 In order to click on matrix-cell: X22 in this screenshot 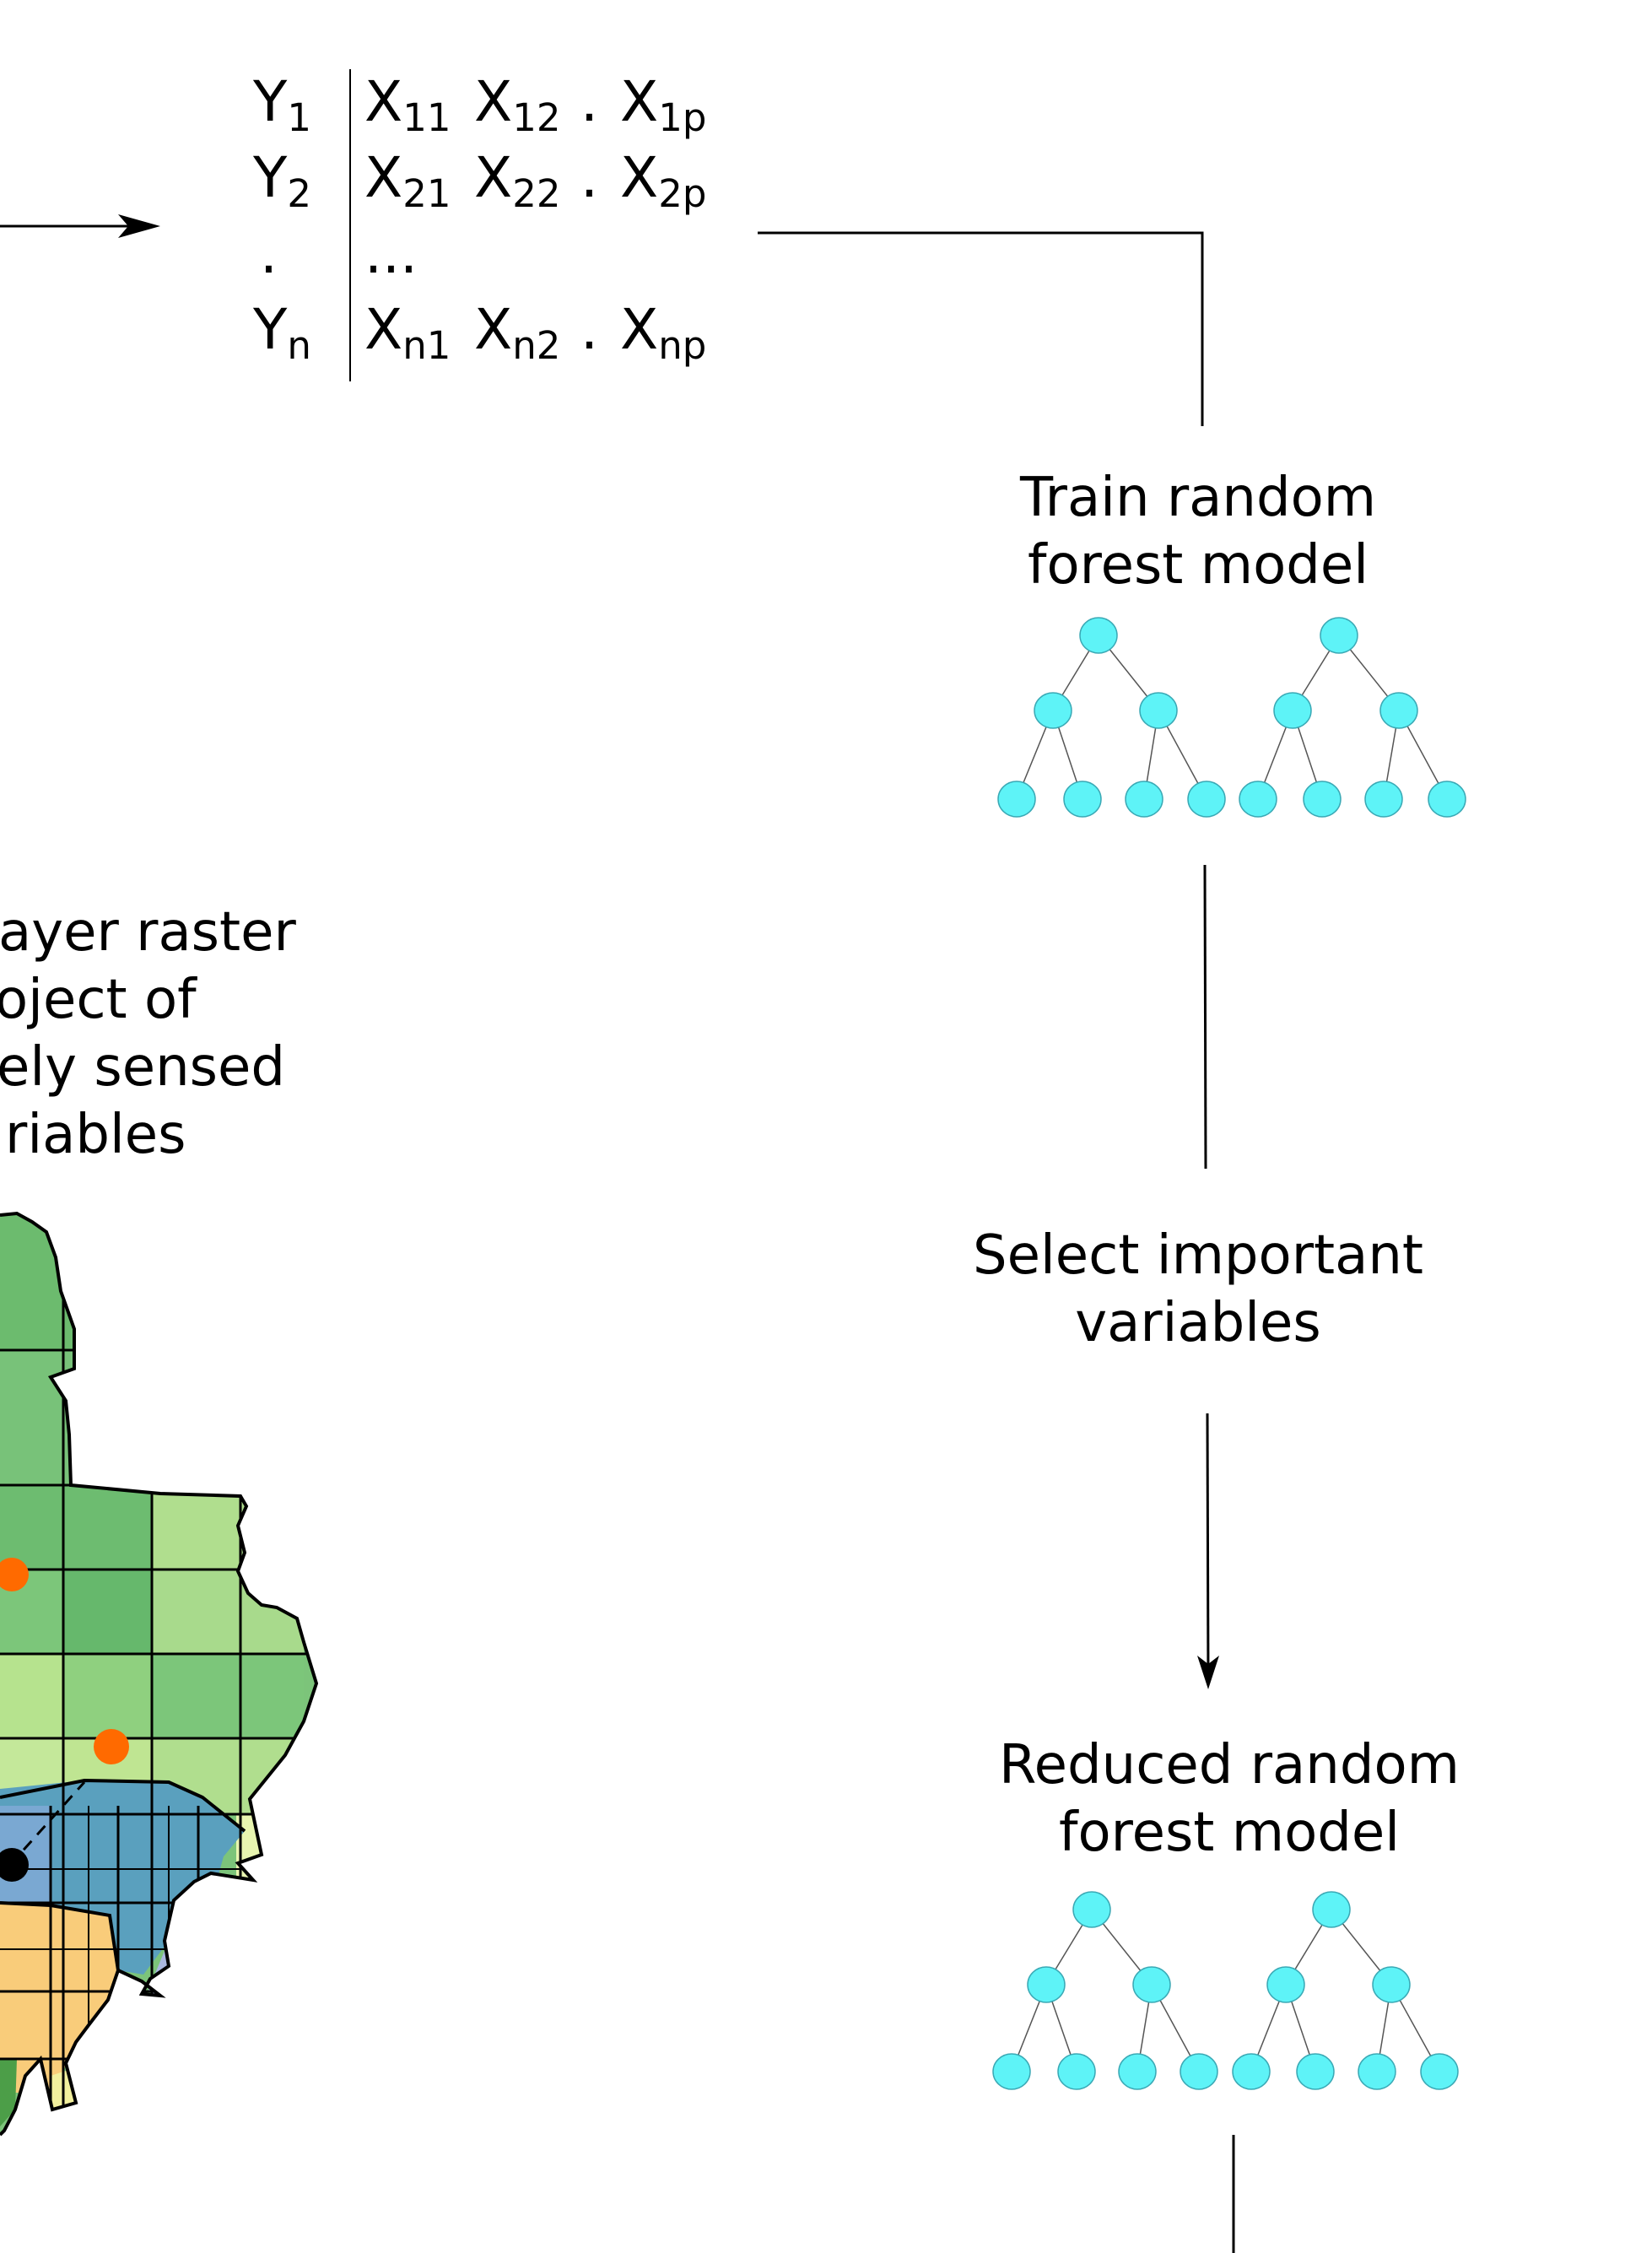, I will do `click(517, 180)`.